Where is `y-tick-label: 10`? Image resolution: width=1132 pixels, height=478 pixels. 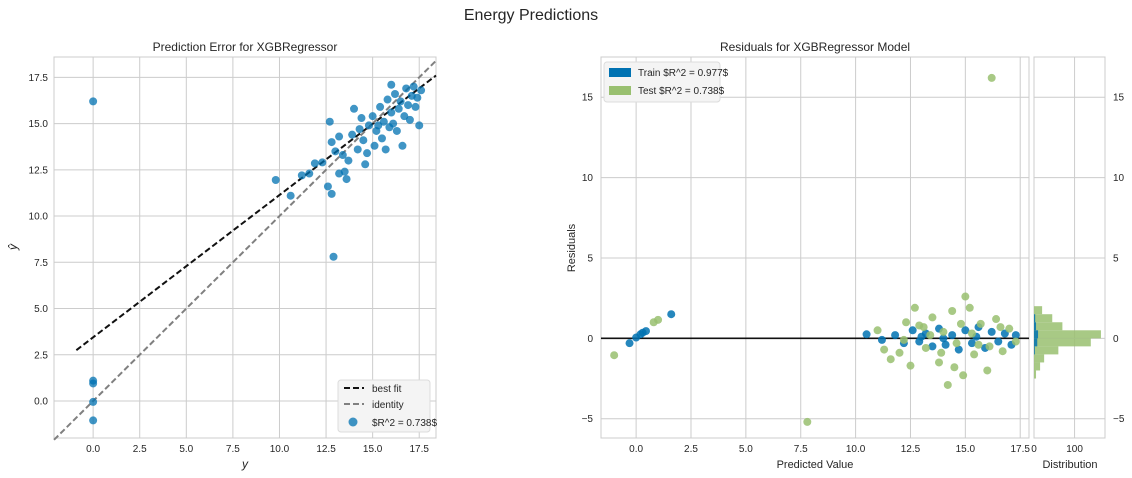
y-tick-label: 10 is located at coordinates (588, 178).